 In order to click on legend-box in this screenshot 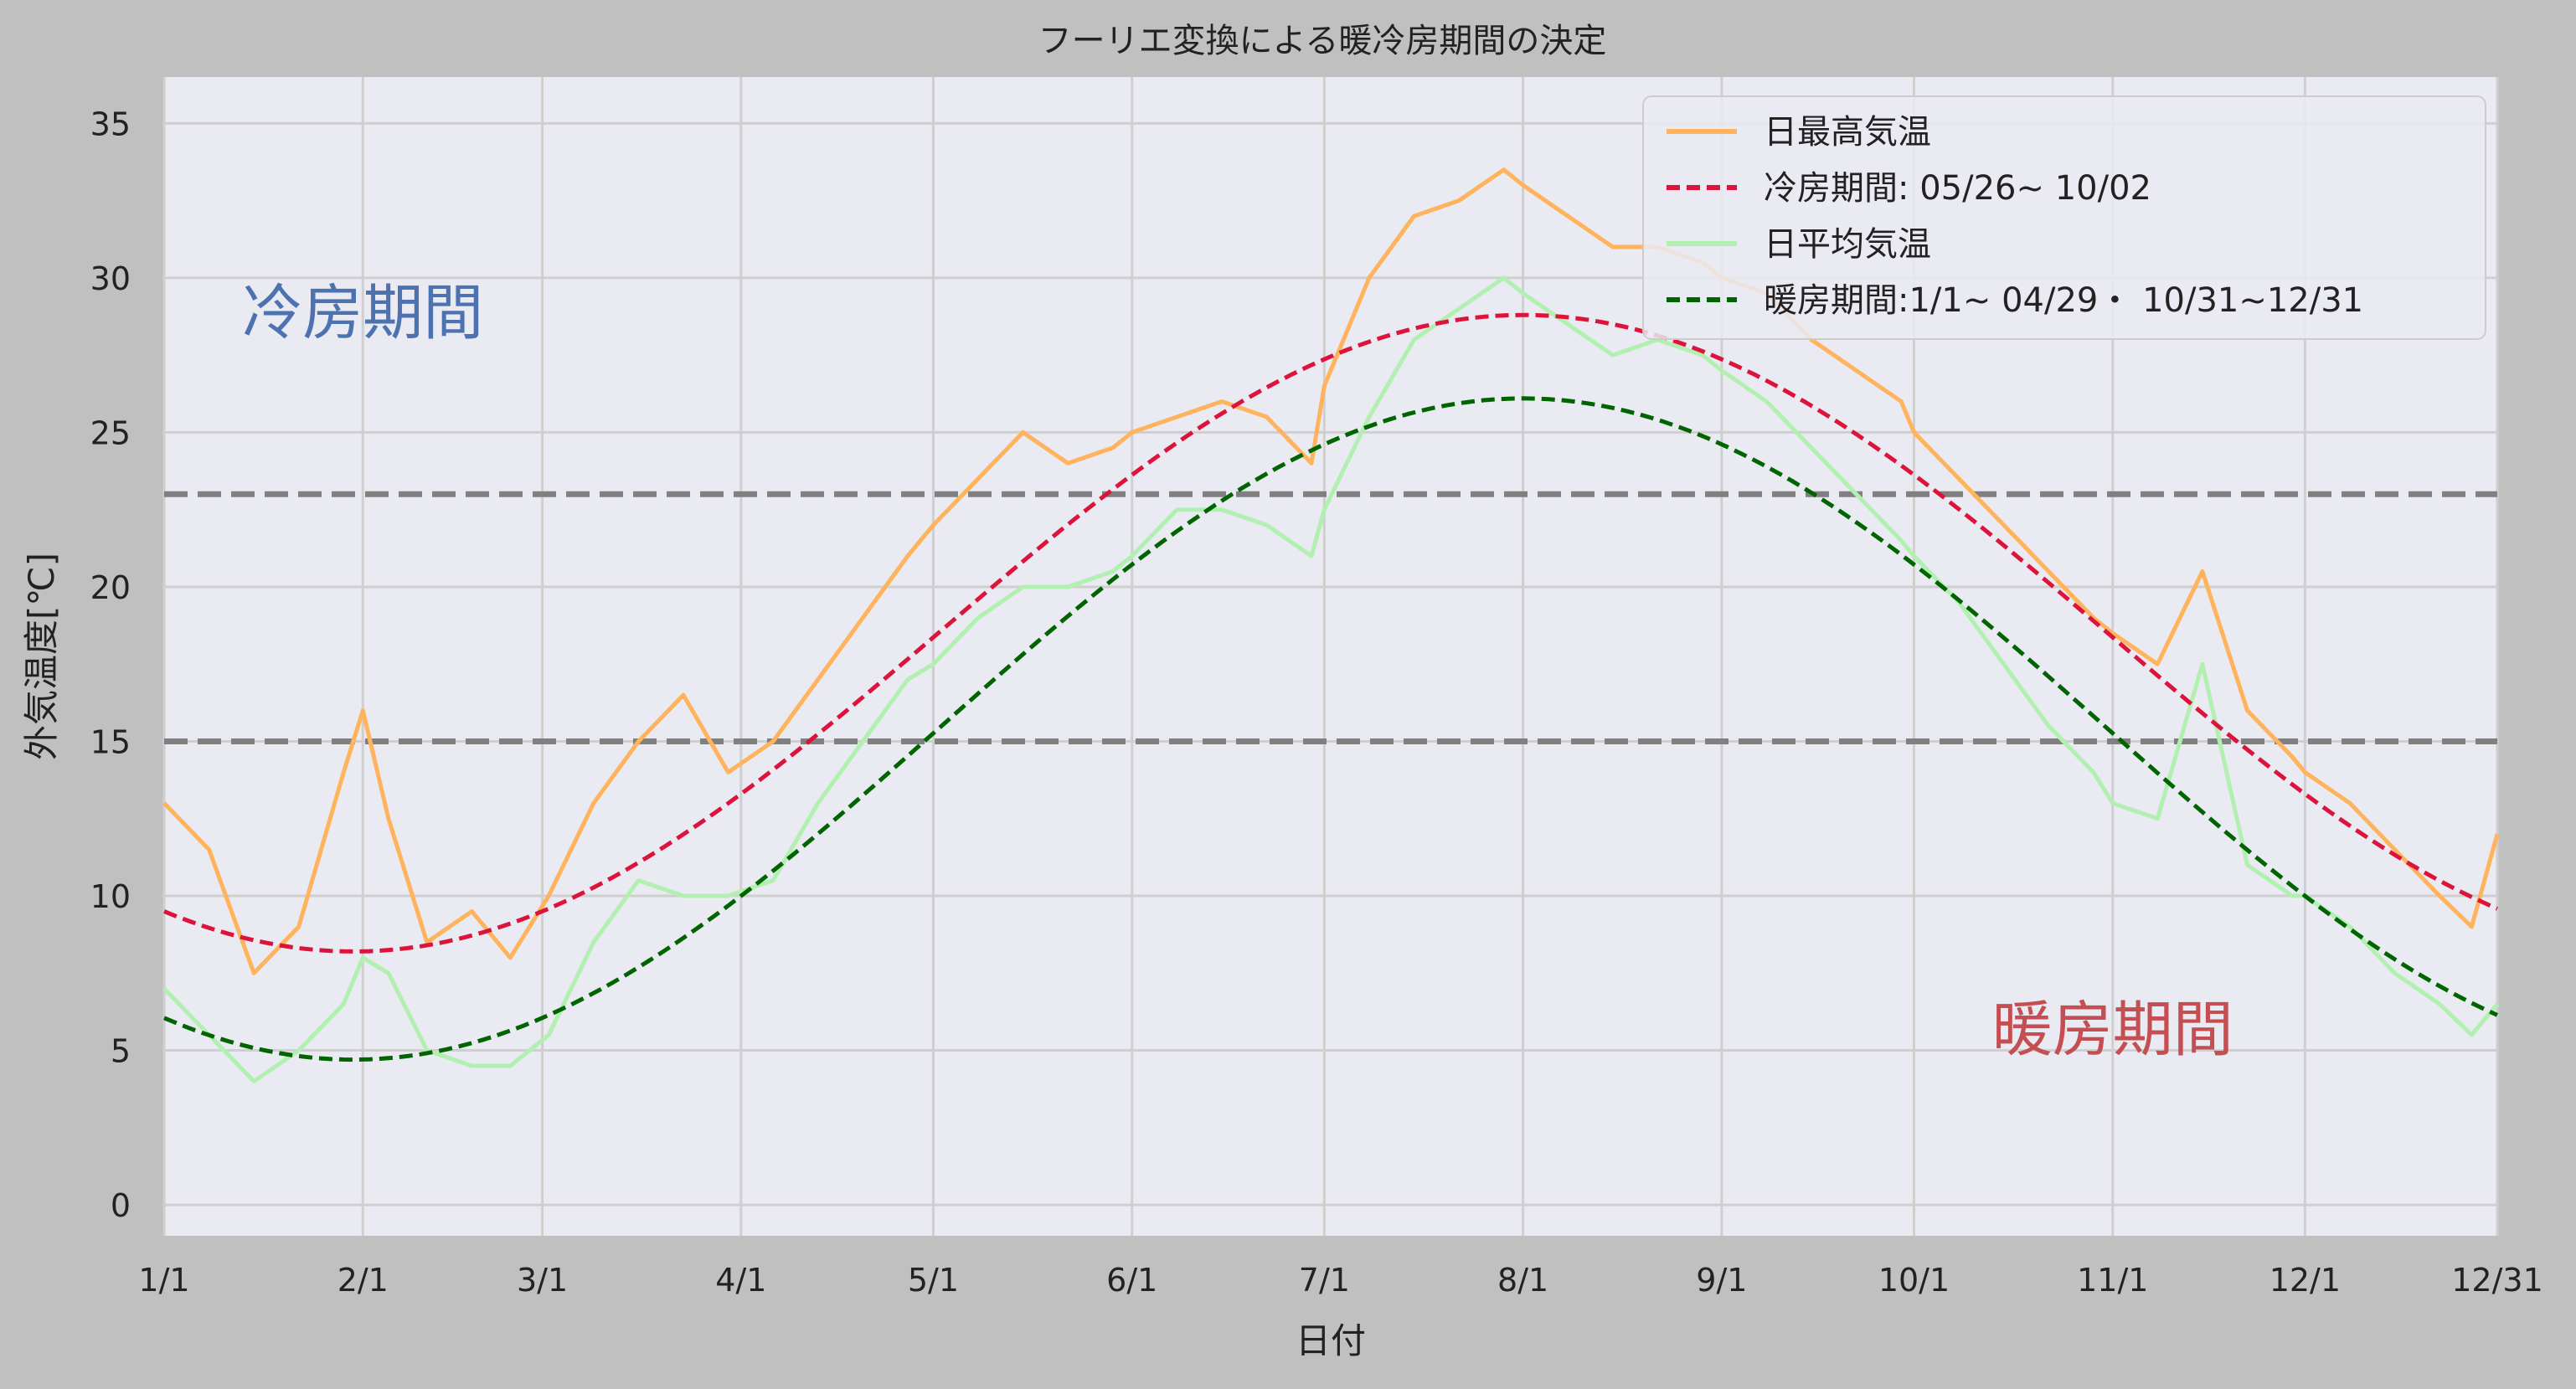, I will do `click(2064, 217)`.